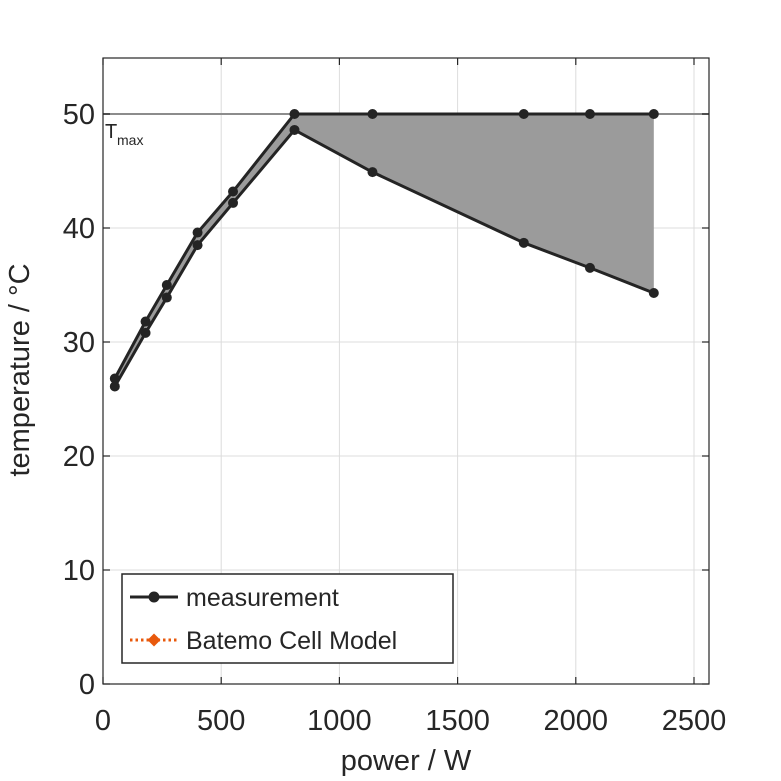 The image size is (781, 781). I want to click on y-tick-label: 0, so click(87, 685).